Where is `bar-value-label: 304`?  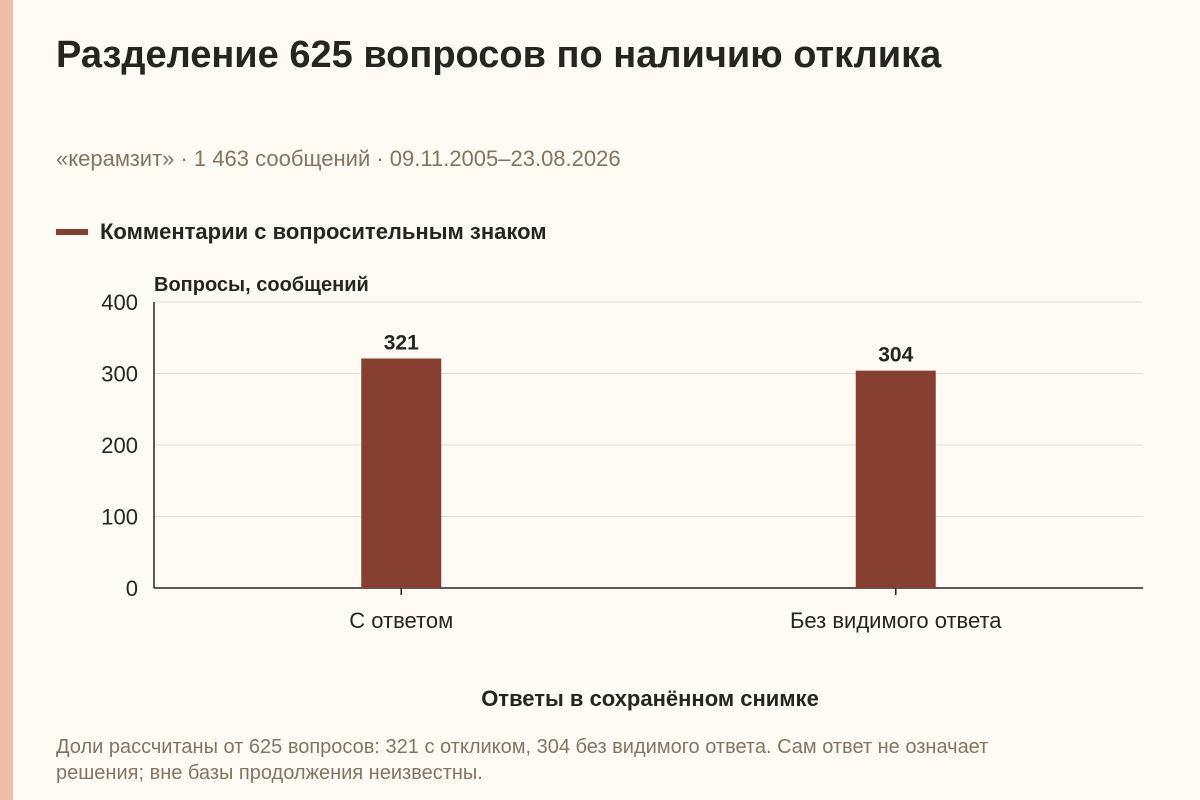
bar-value-label: 304 is located at coordinates (895, 355).